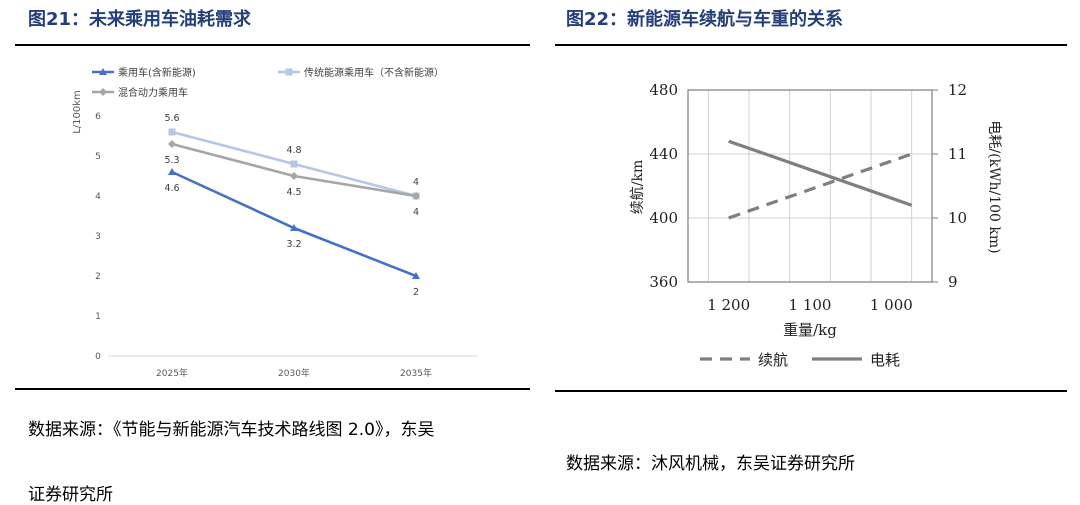 The height and width of the screenshot is (505, 1080). I want to click on left-source-line2: 证券研究所, so click(70, 495).